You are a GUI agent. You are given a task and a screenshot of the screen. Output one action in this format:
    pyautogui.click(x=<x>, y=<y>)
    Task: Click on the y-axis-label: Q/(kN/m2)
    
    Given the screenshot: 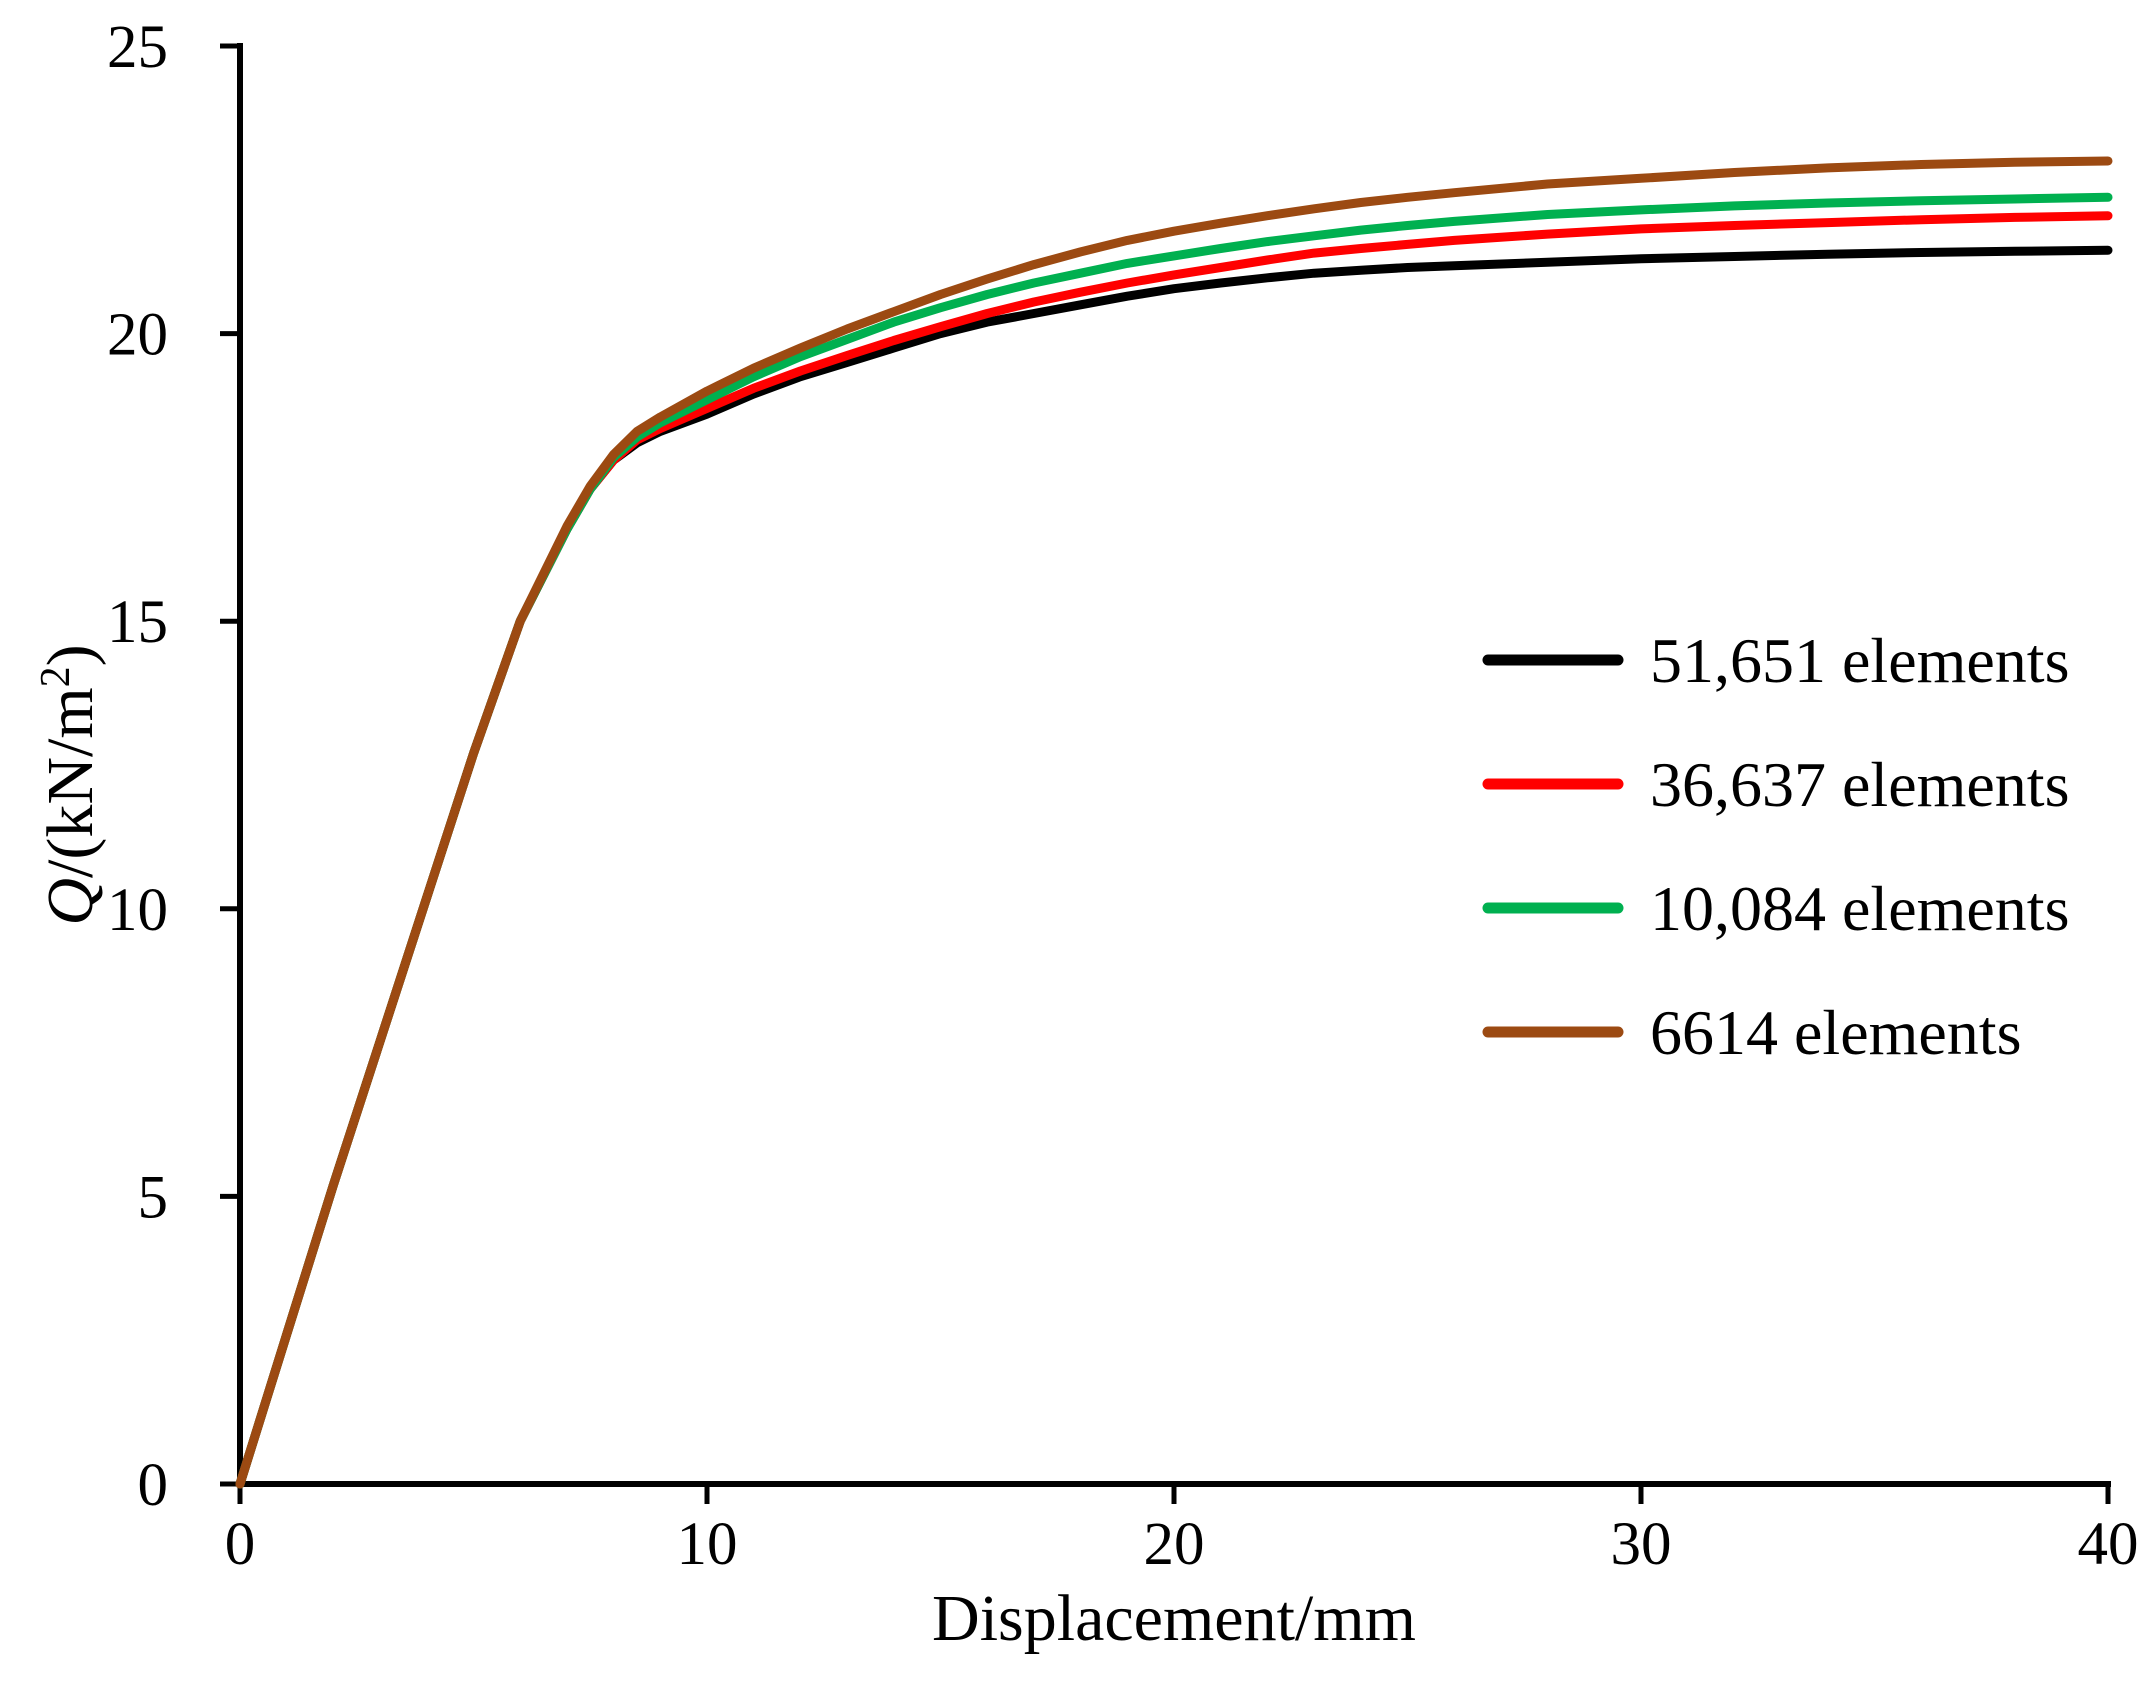 What is the action you would take?
    pyautogui.click(x=70, y=784)
    